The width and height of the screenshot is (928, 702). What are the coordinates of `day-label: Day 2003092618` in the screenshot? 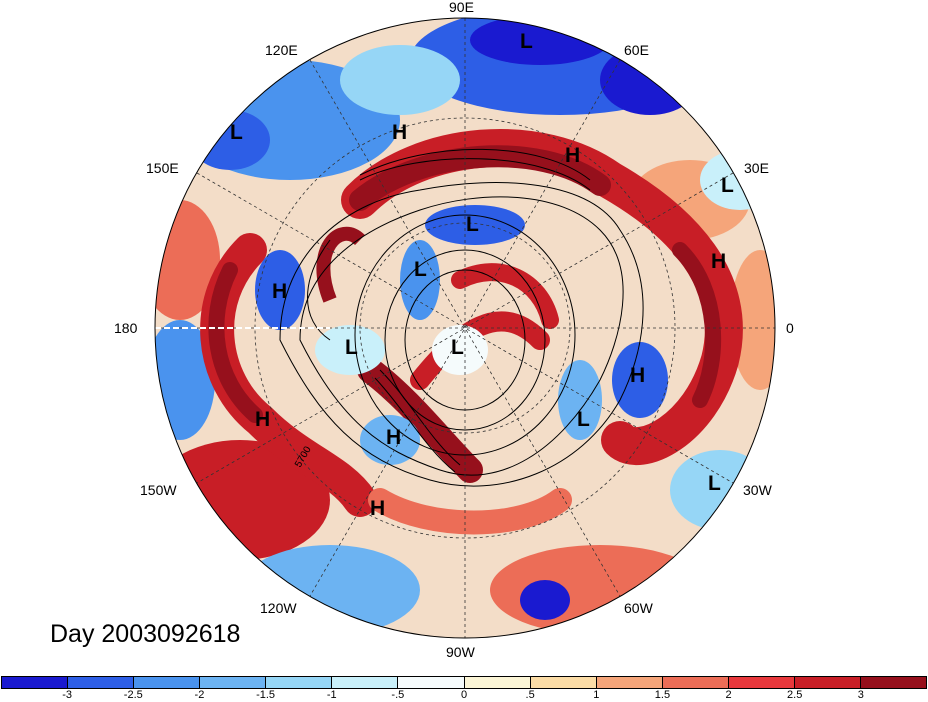 It's located at (145, 634).